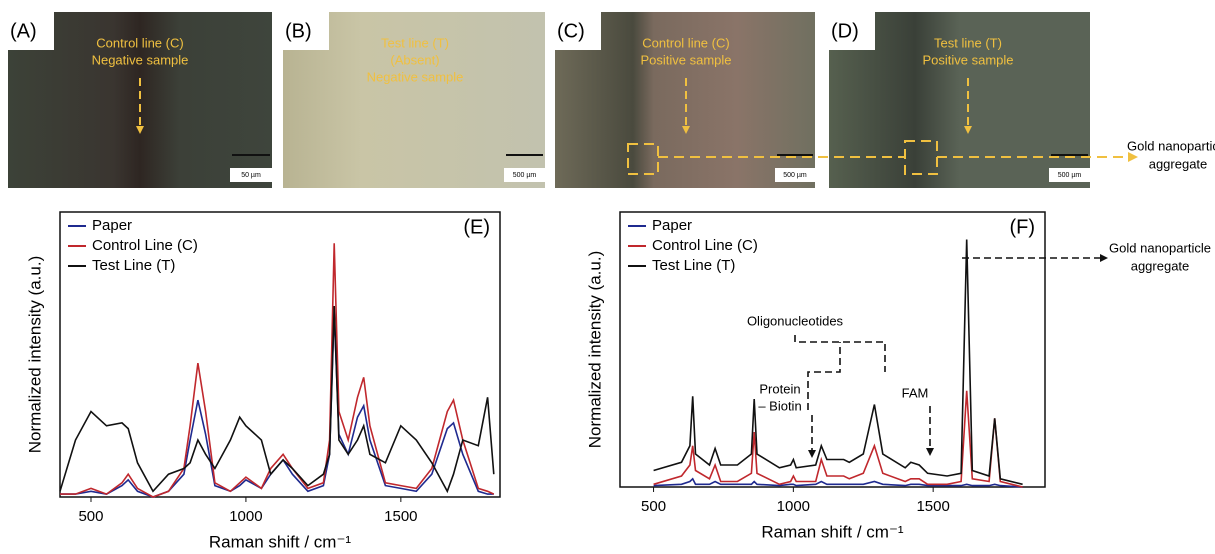  I want to click on aggregate-callout, so click(882, 157).